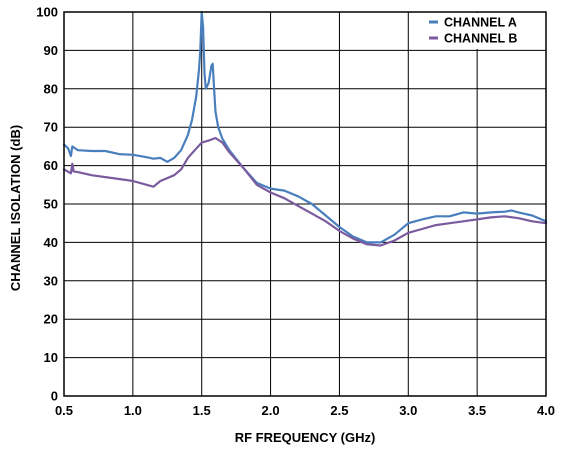  Describe the element at coordinates (51, 127) in the screenshot. I see `y-tick-label: 70` at that location.